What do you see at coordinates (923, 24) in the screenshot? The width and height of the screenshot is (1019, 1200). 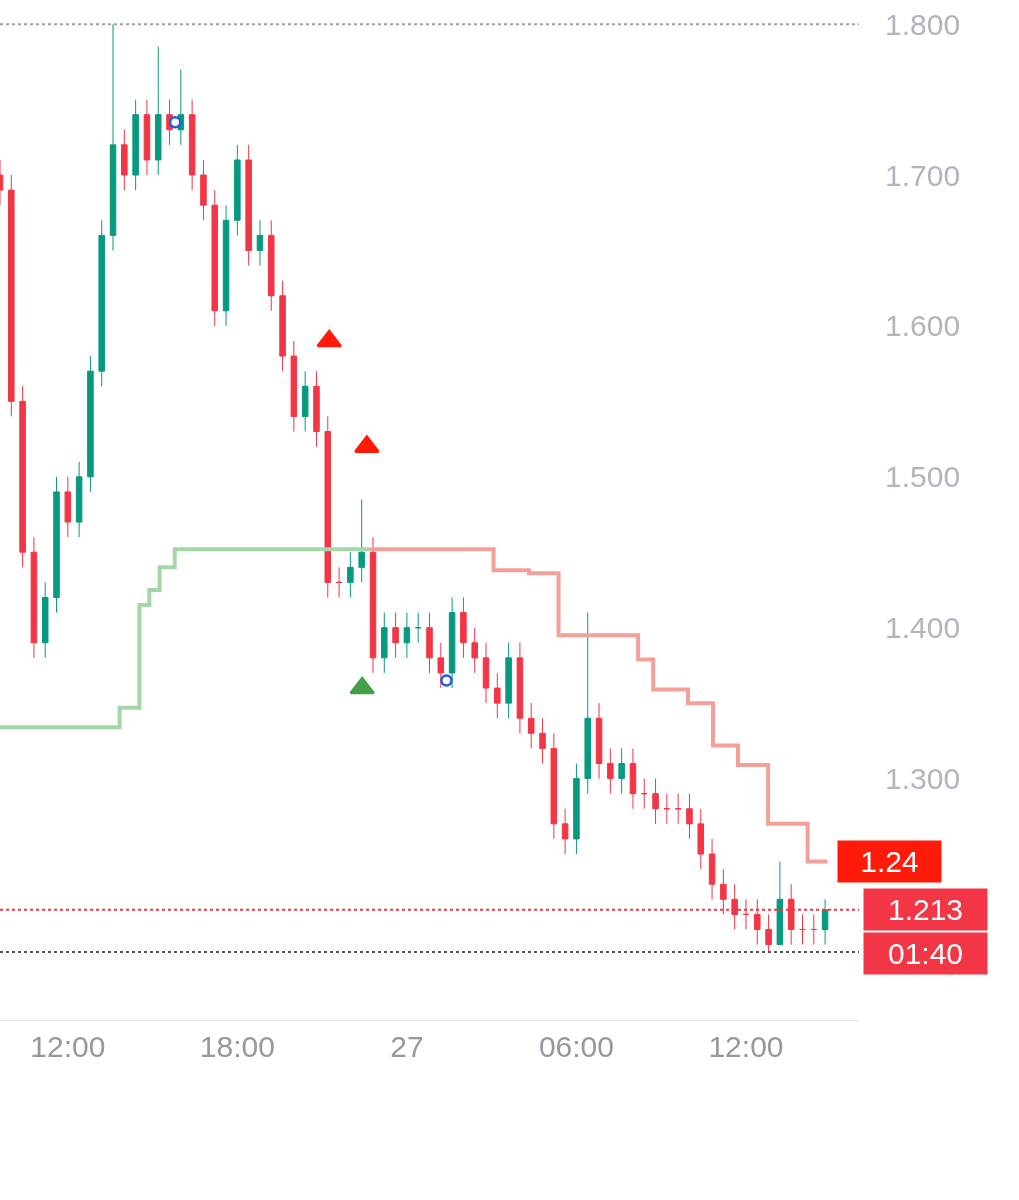 I see `y-tick-label: 1.800` at bounding box center [923, 24].